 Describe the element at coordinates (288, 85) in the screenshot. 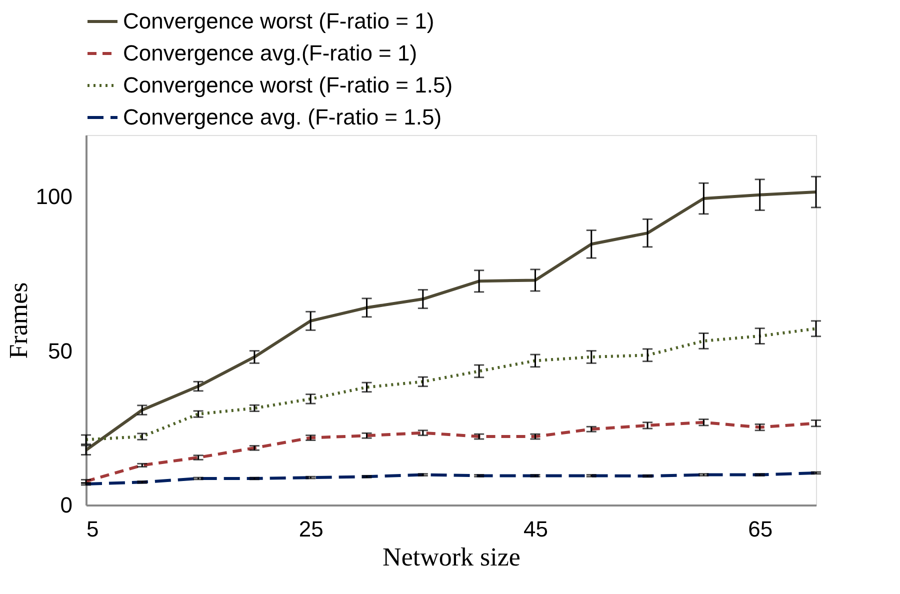

I see `legend-label: Convergence worst (F-ratio = 1.5)` at that location.